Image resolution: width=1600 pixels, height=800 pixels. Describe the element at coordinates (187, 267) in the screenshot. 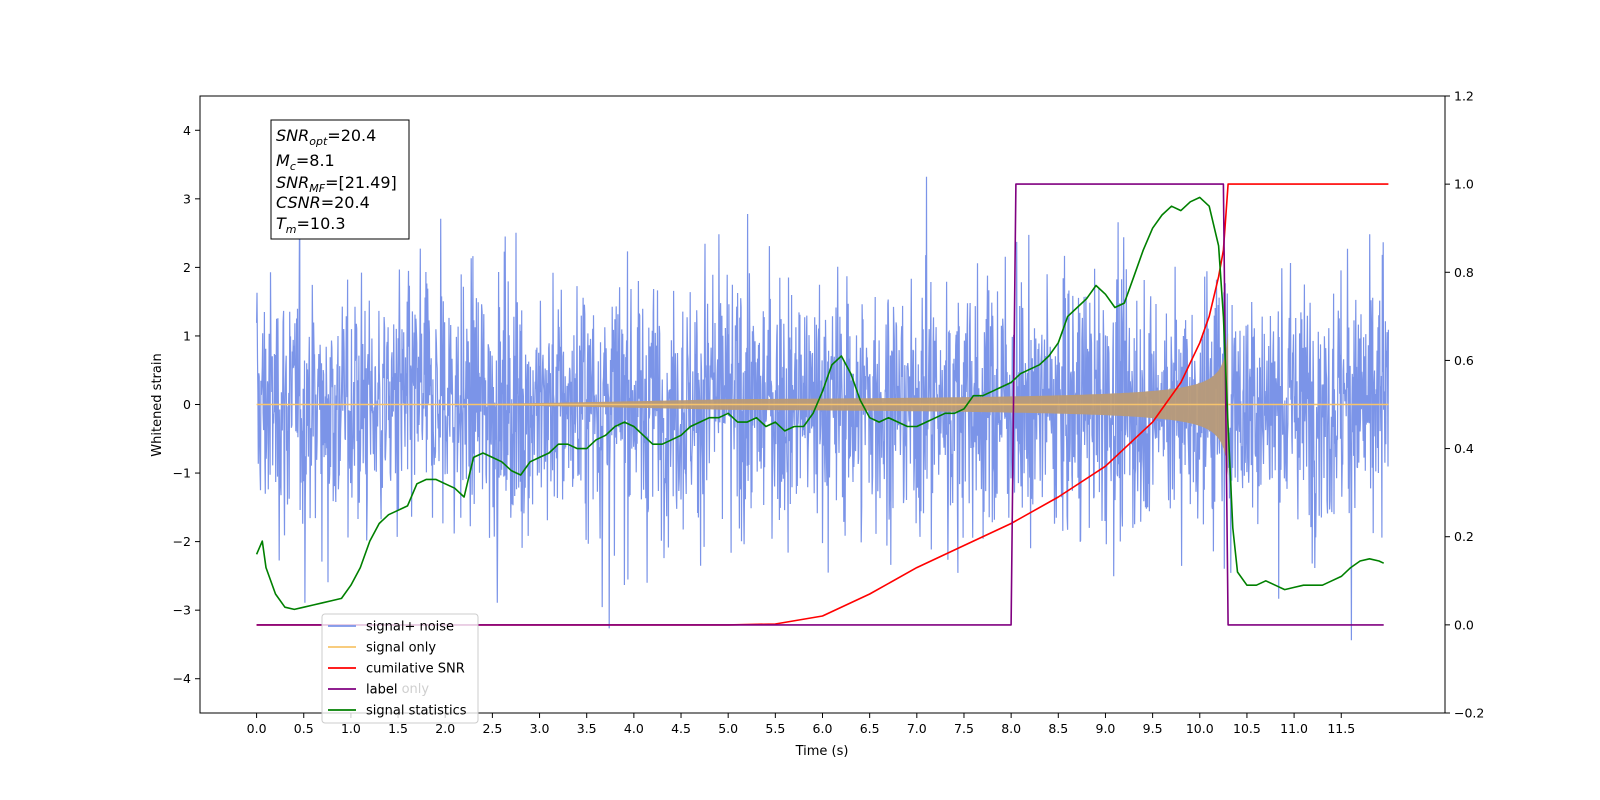

I see `y-left-tick-label: 2` at that location.